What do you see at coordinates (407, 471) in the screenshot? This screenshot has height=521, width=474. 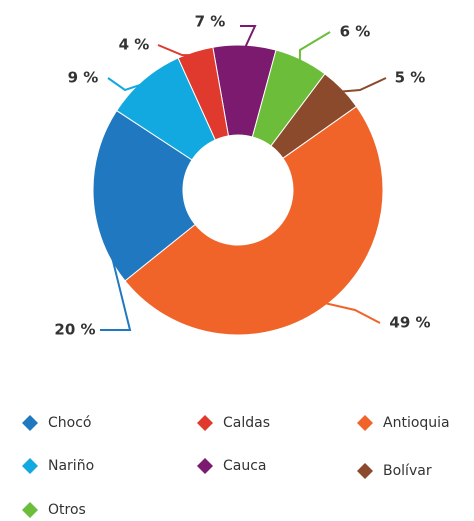 I see `legend-label: Bolívar` at bounding box center [407, 471].